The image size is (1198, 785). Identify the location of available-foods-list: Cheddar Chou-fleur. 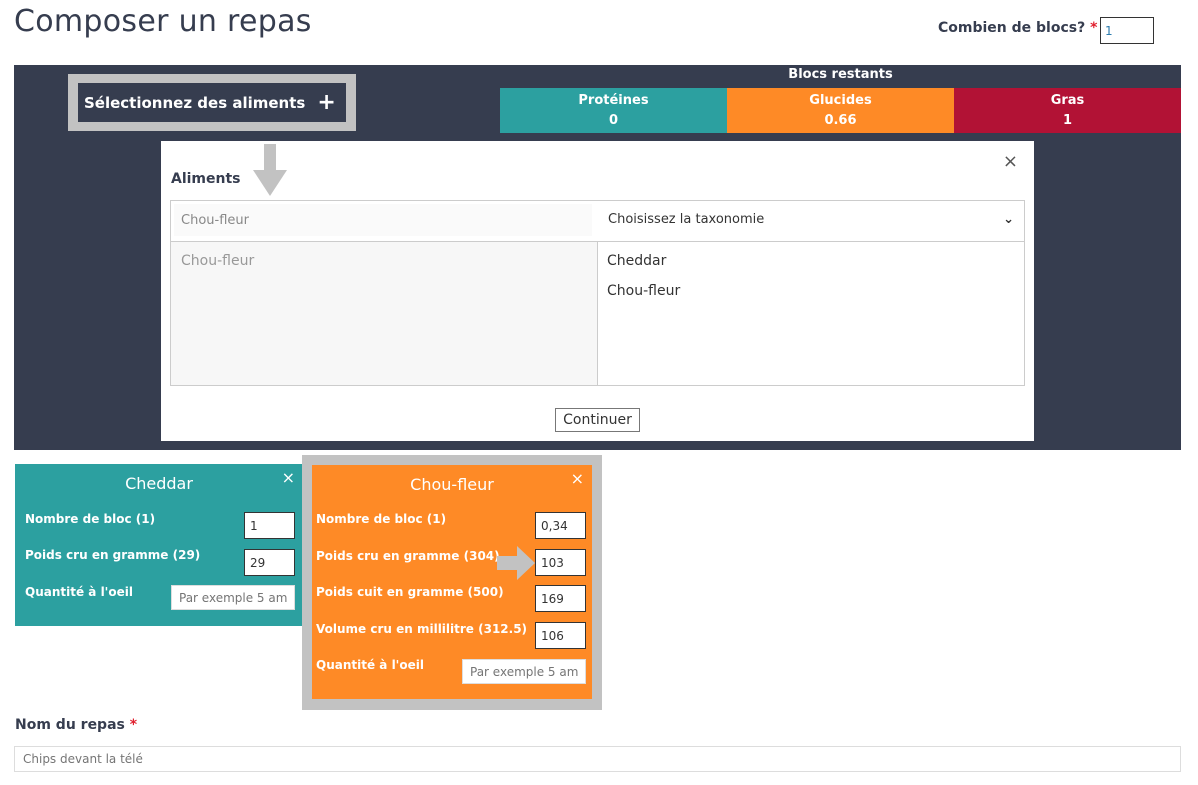
(811, 313).